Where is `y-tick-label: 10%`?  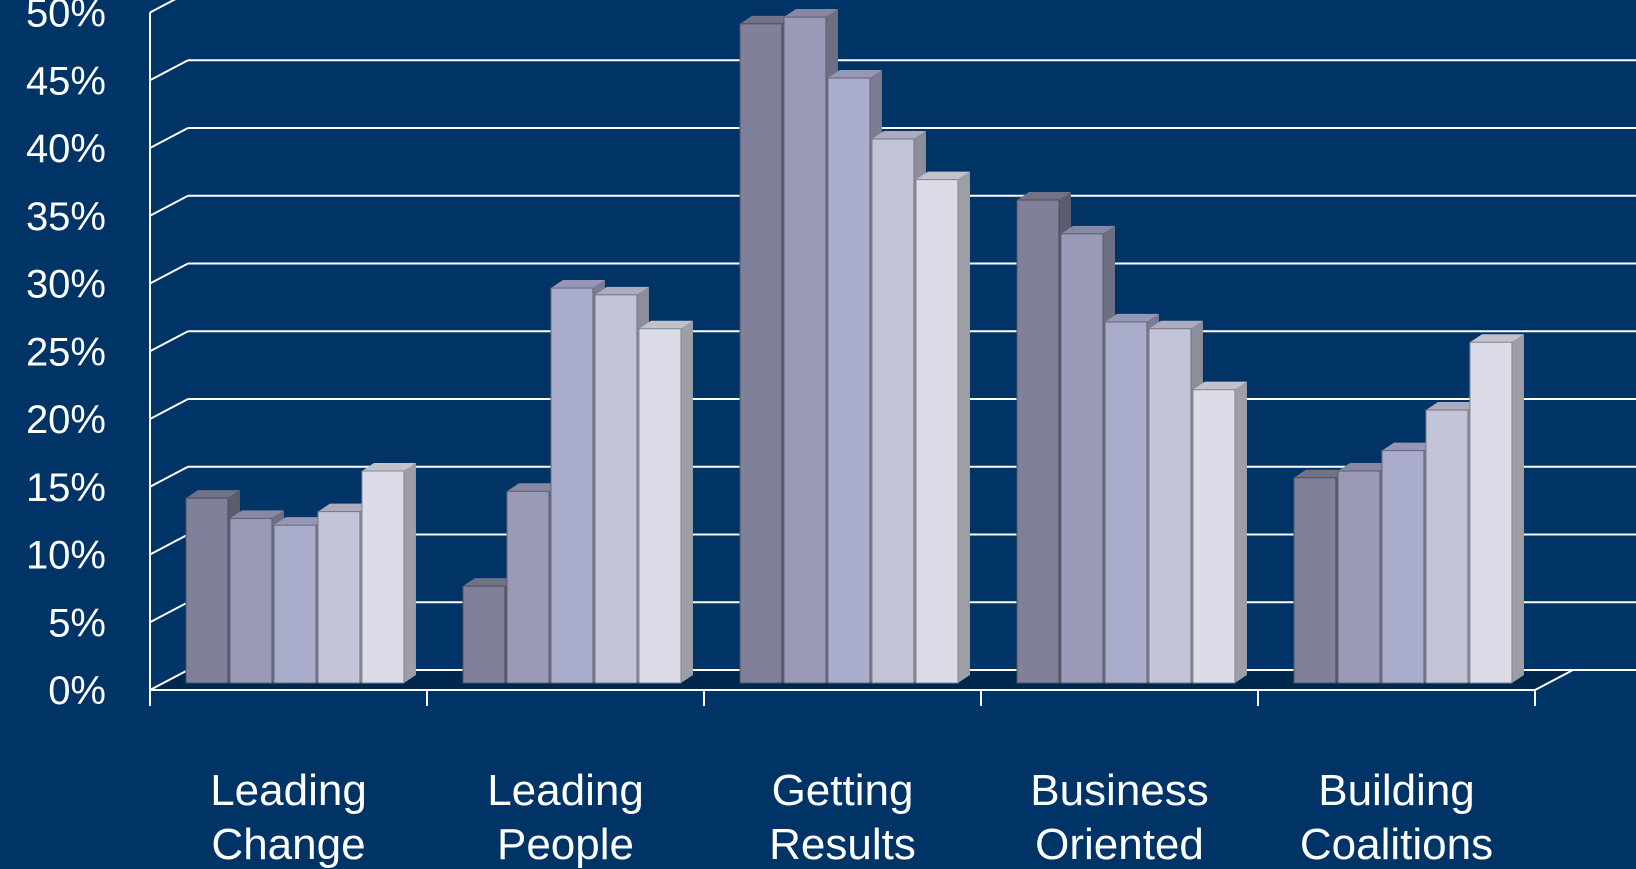
y-tick-label: 10% is located at coordinates (66, 556).